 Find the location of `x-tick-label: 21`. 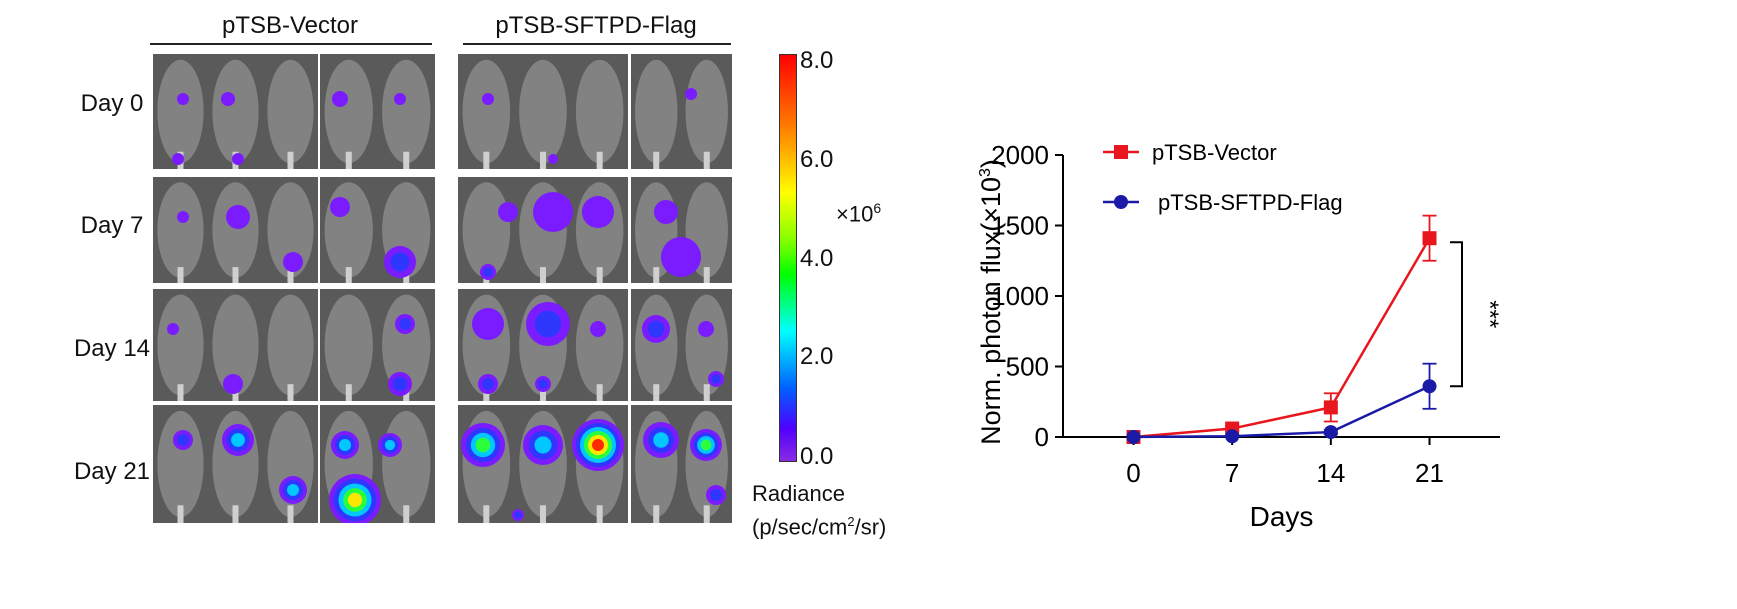

x-tick-label: 21 is located at coordinates (1429, 473).